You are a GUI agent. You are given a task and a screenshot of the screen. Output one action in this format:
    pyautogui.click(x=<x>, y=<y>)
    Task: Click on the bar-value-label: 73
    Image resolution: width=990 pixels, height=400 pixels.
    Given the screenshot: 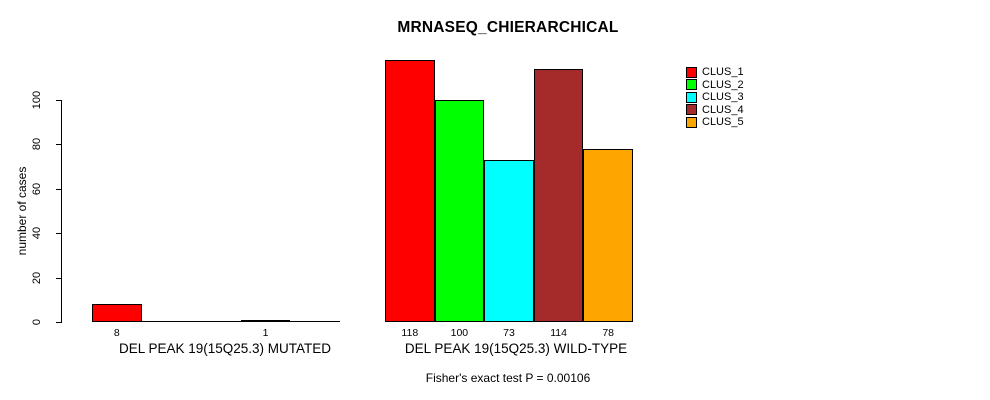 What is the action you would take?
    pyautogui.click(x=509, y=333)
    